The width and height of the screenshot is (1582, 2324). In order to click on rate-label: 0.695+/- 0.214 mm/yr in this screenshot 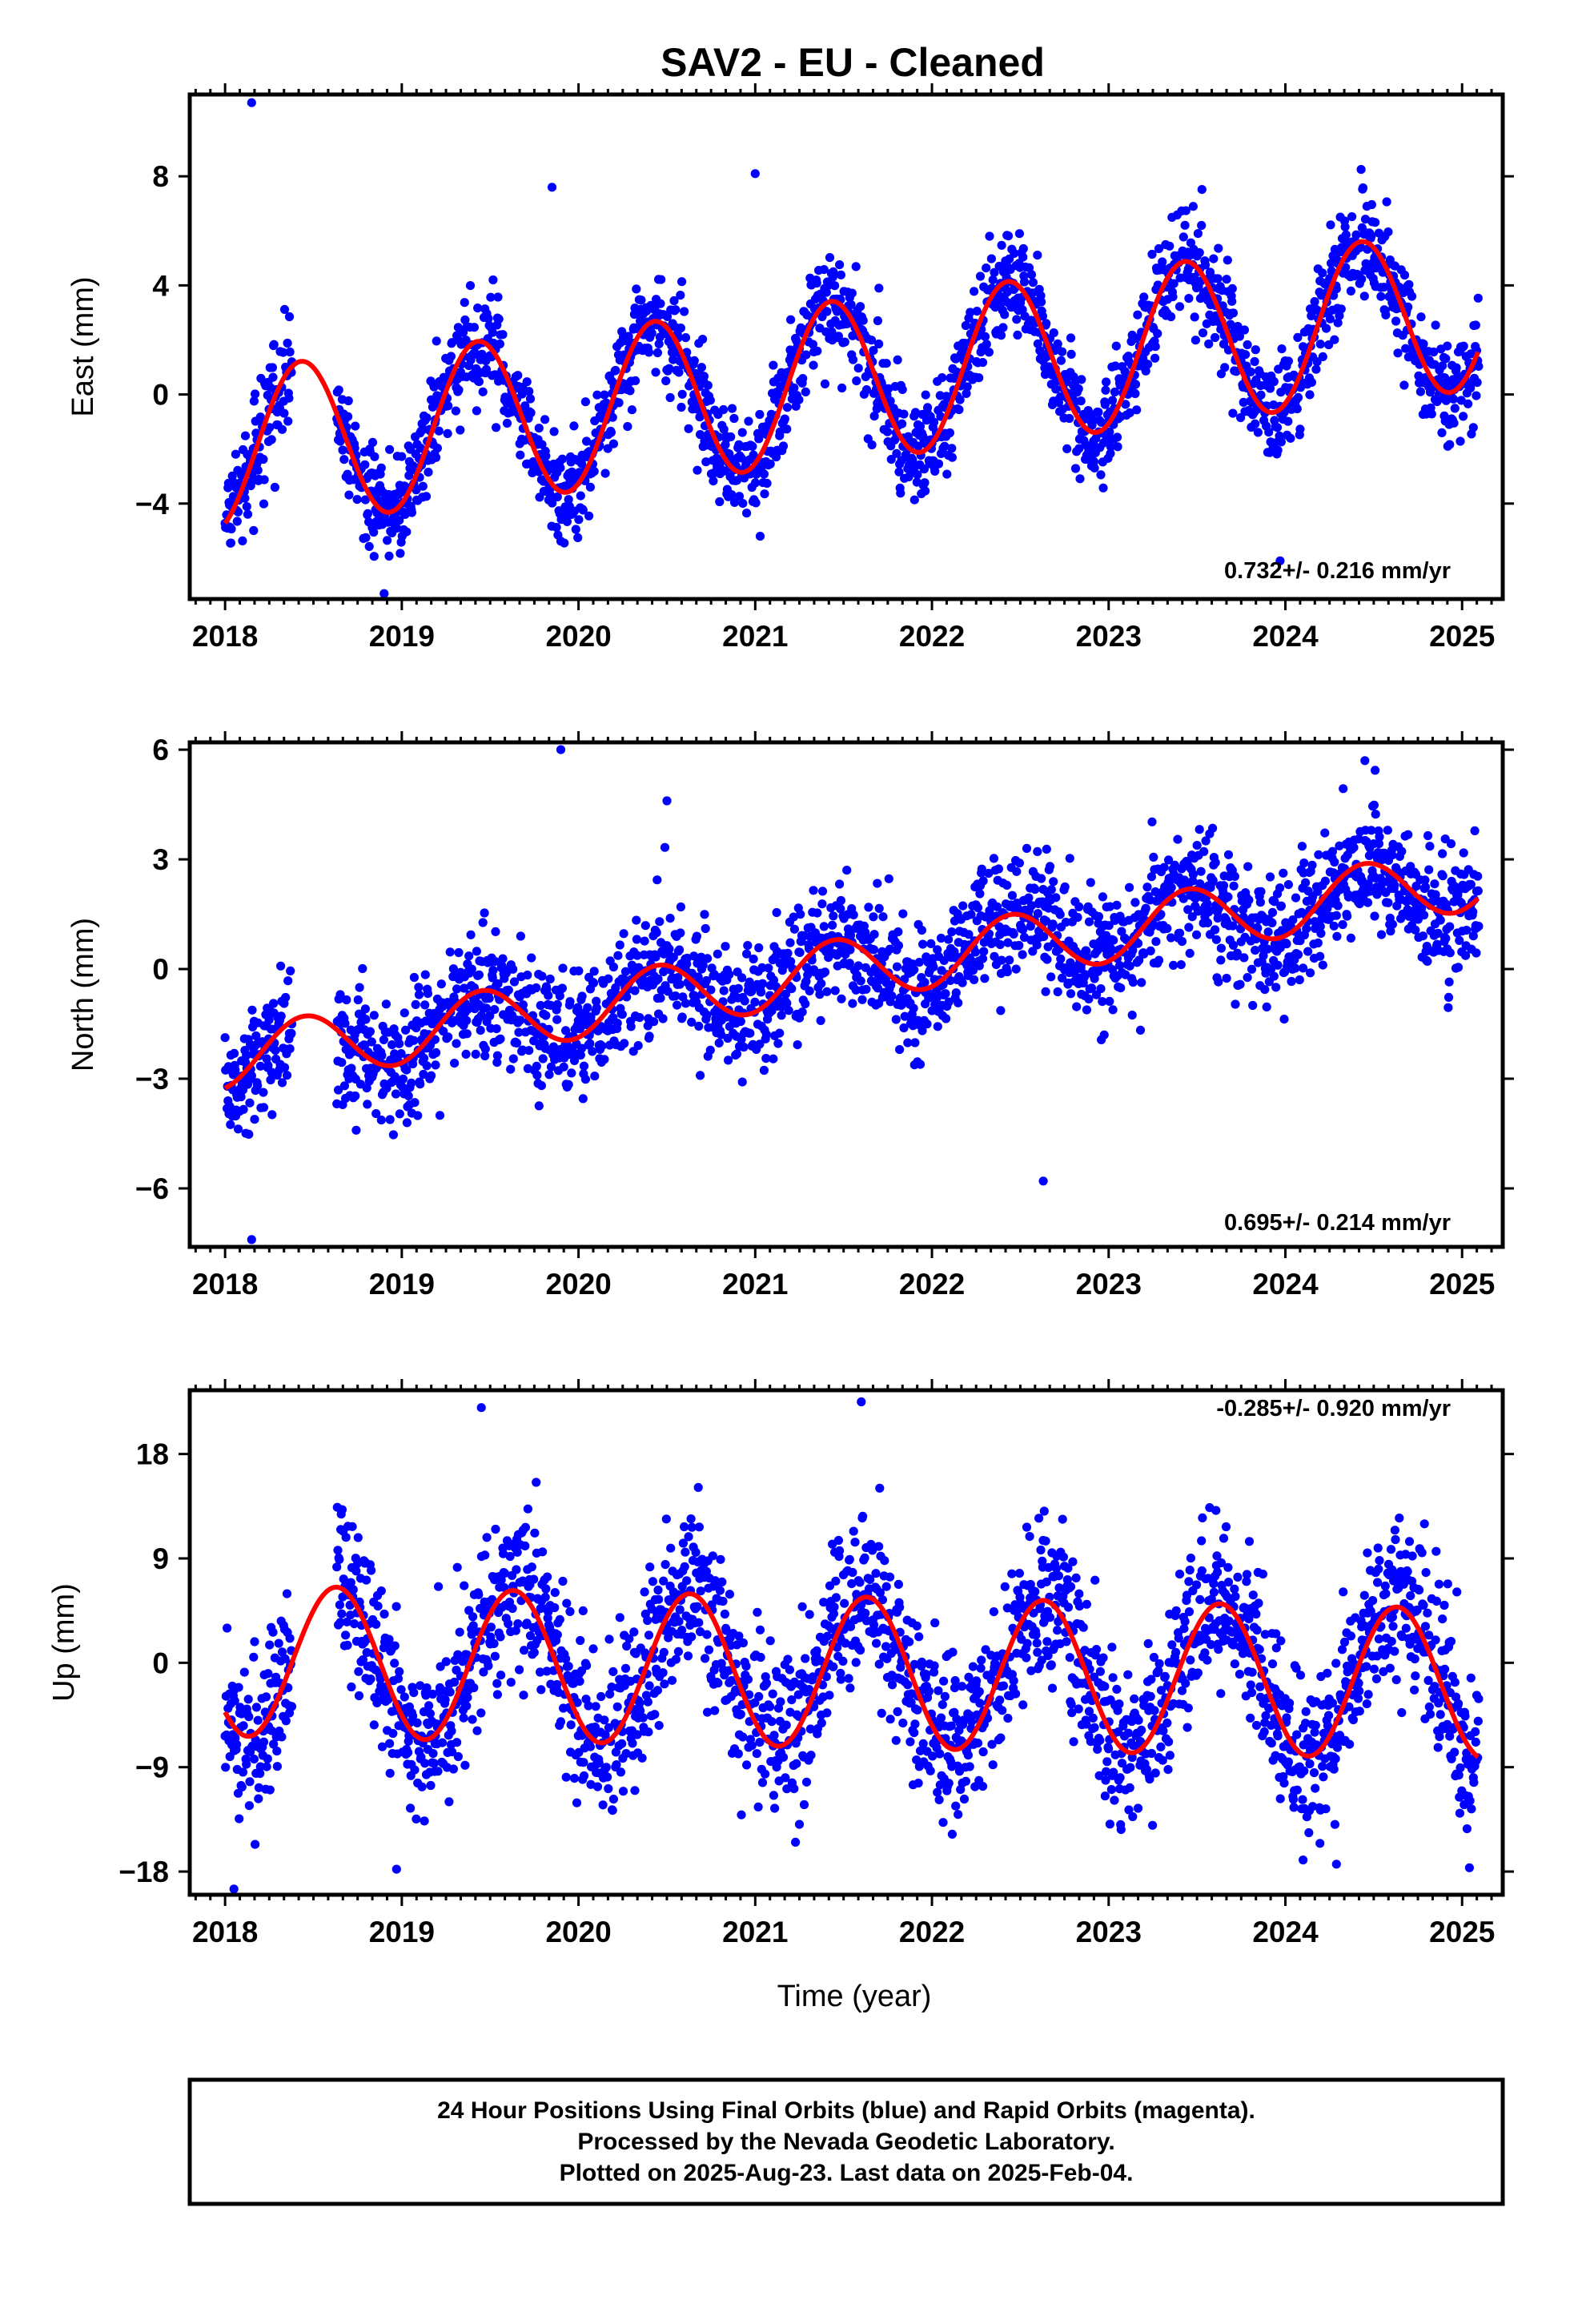, I will do `click(1337, 1223)`.